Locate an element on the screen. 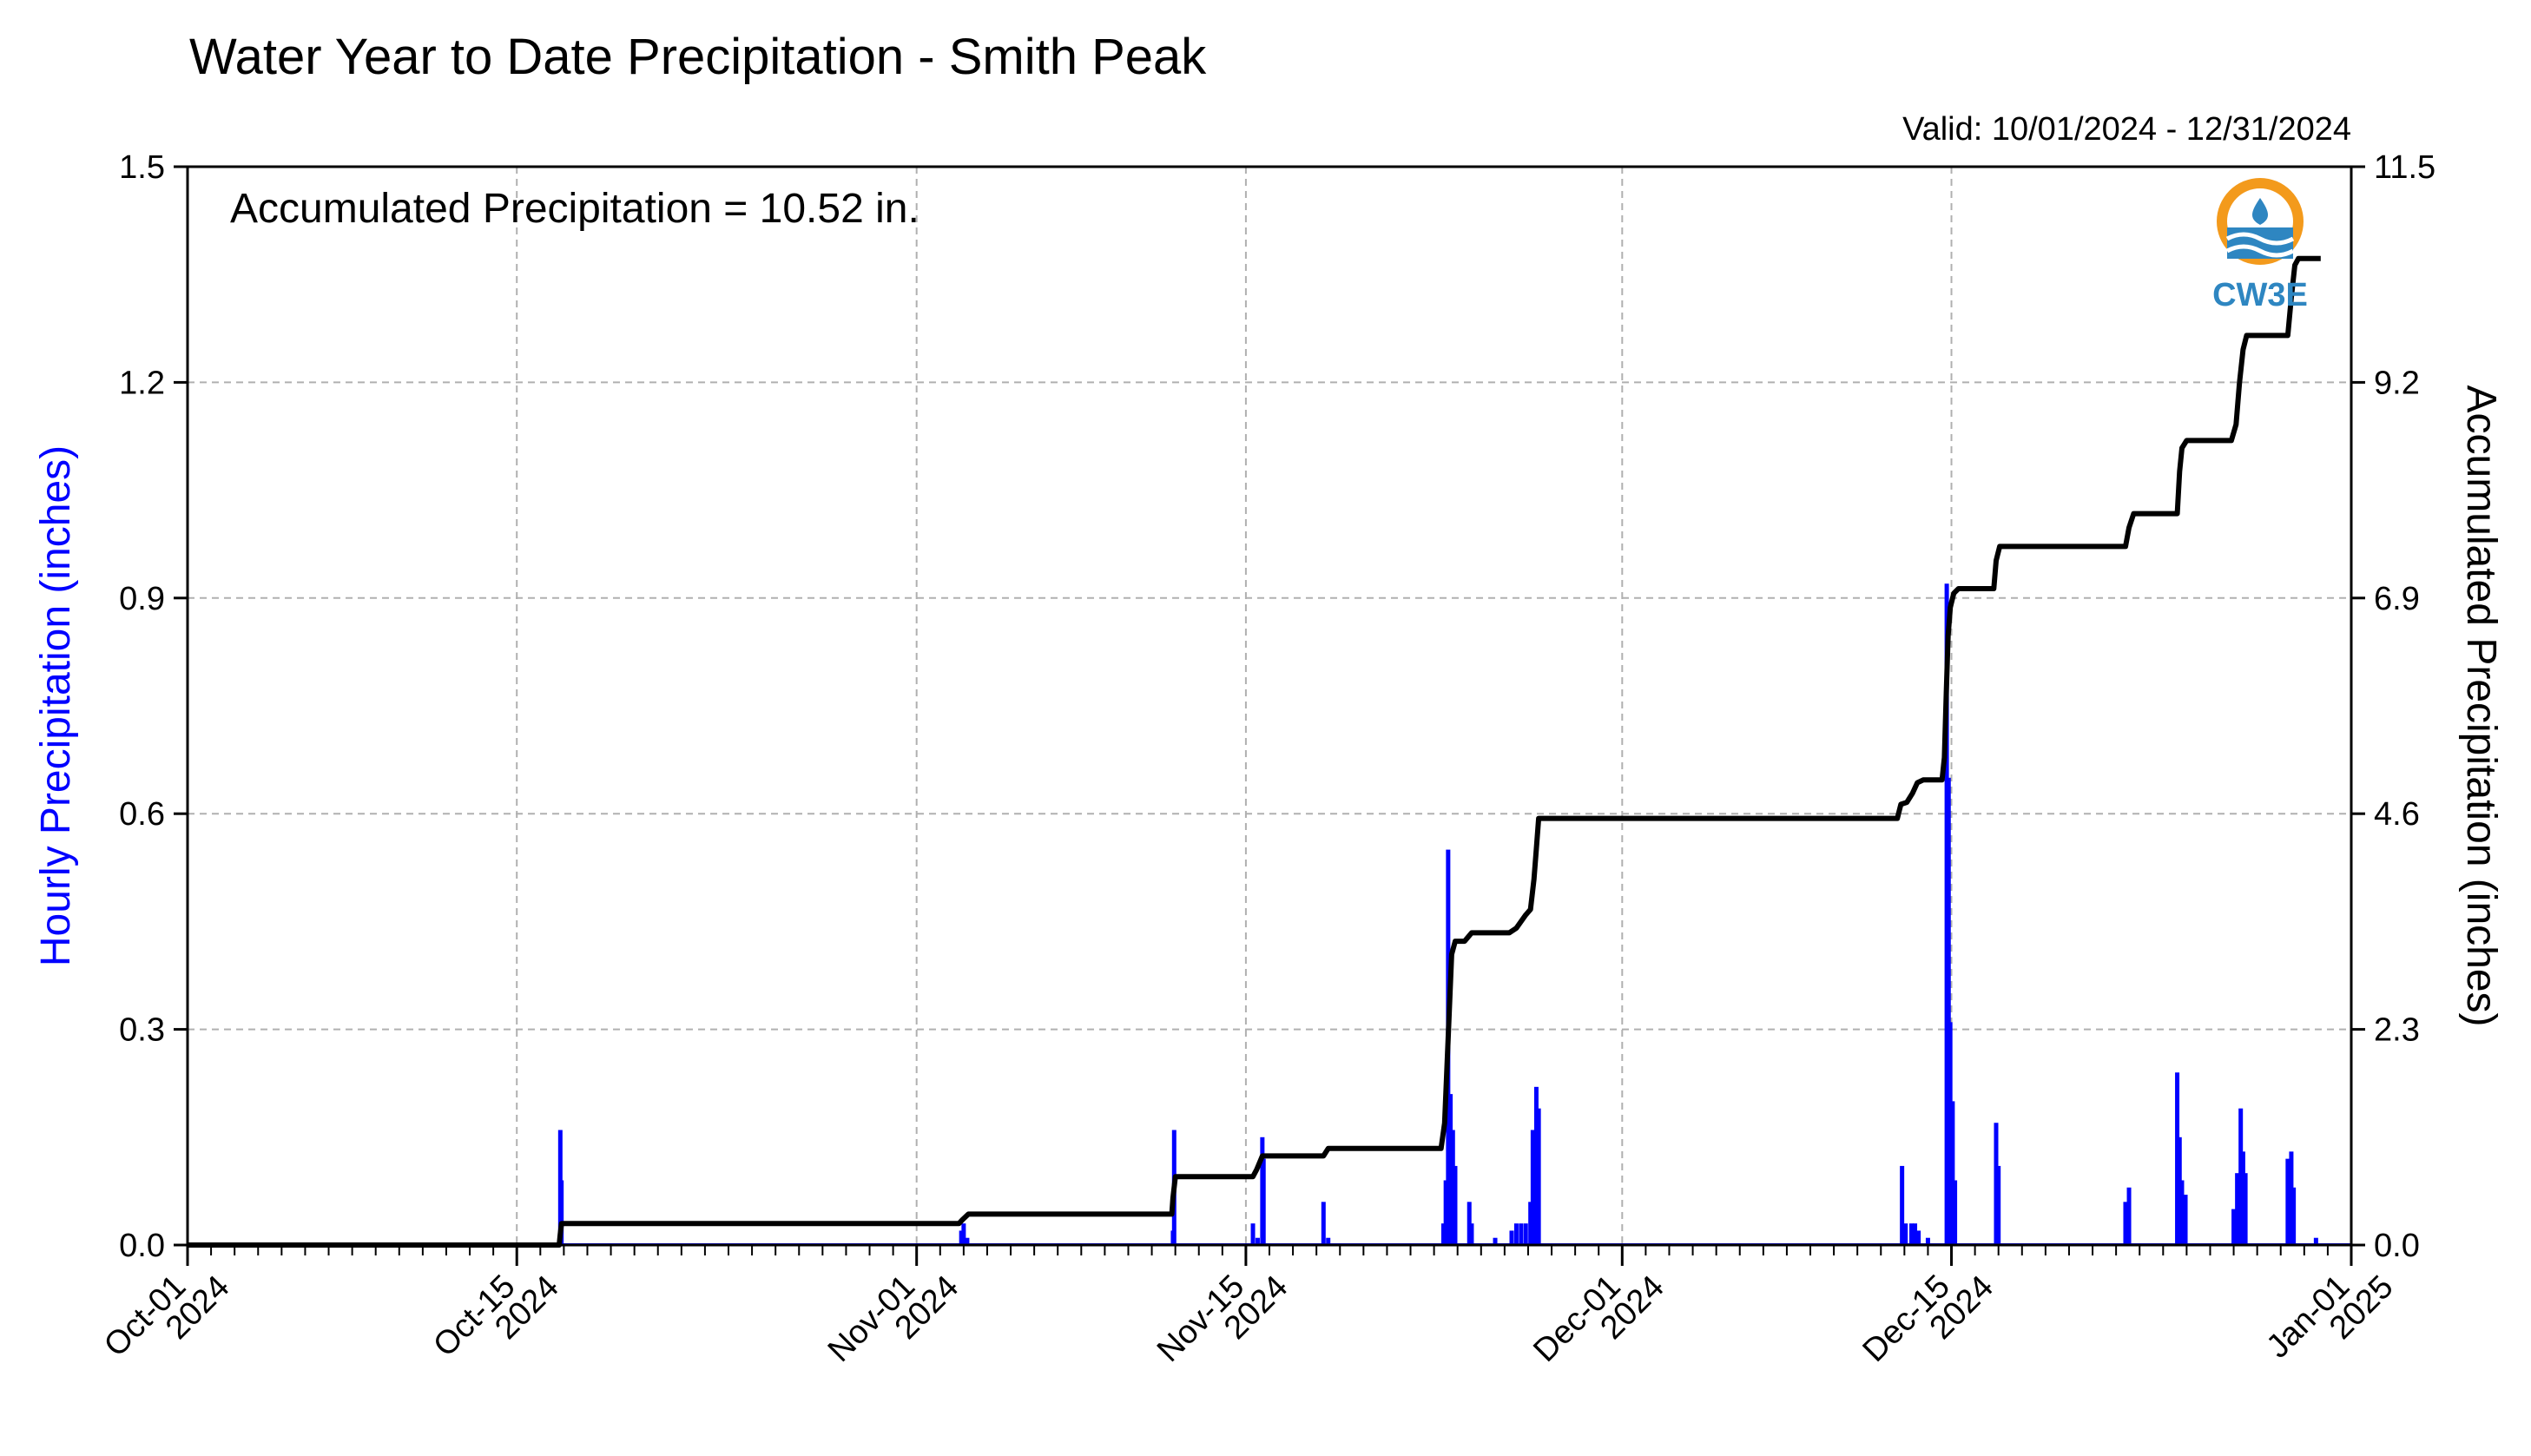 The image size is (2531, 1456). right-y-tick-label: 2.3 is located at coordinates (2397, 1030).